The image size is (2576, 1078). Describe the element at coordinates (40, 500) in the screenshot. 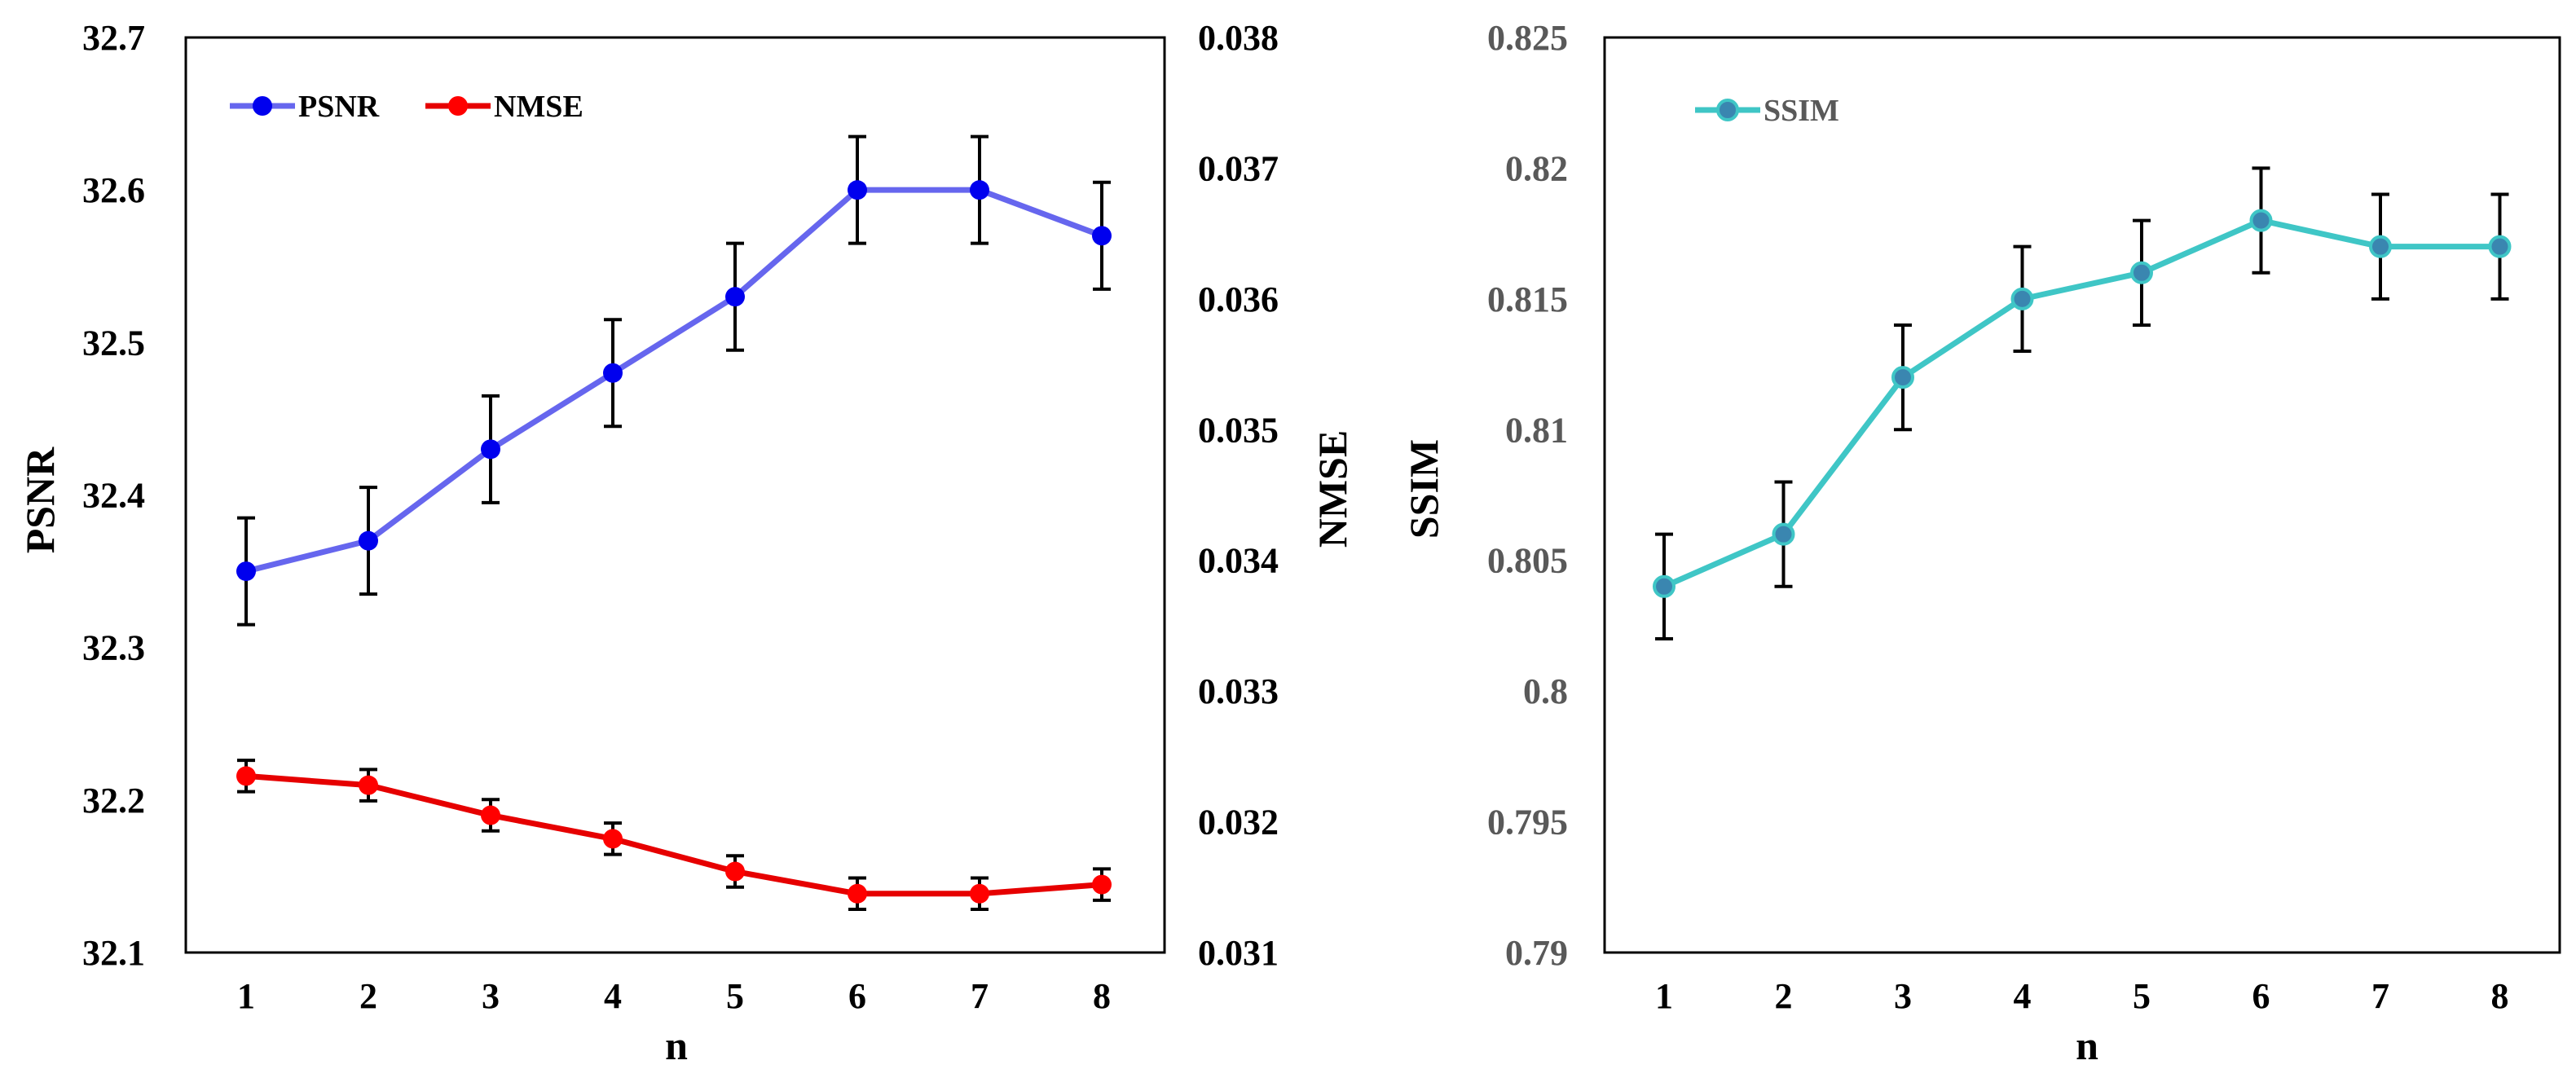

I see `y-axis-title: PSNR` at that location.